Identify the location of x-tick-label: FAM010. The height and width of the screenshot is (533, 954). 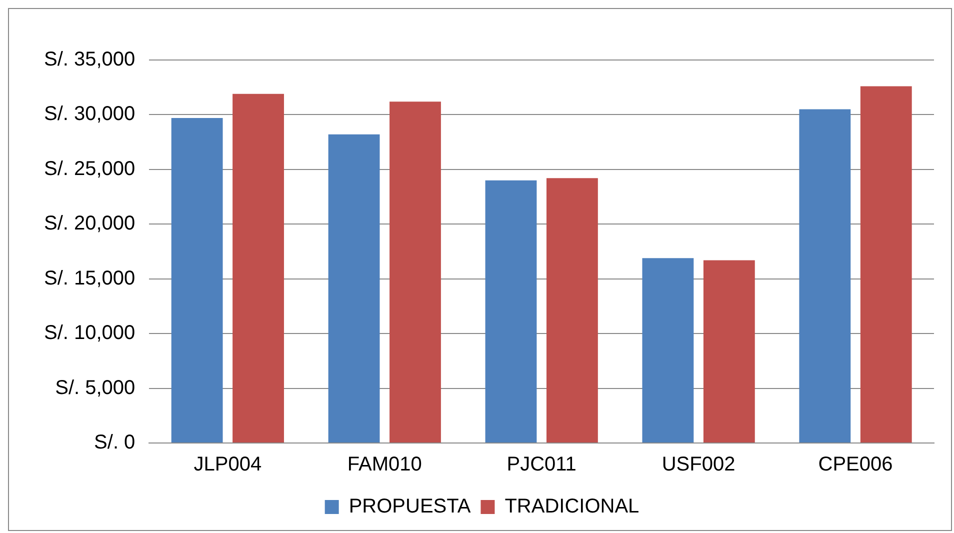
(384, 465).